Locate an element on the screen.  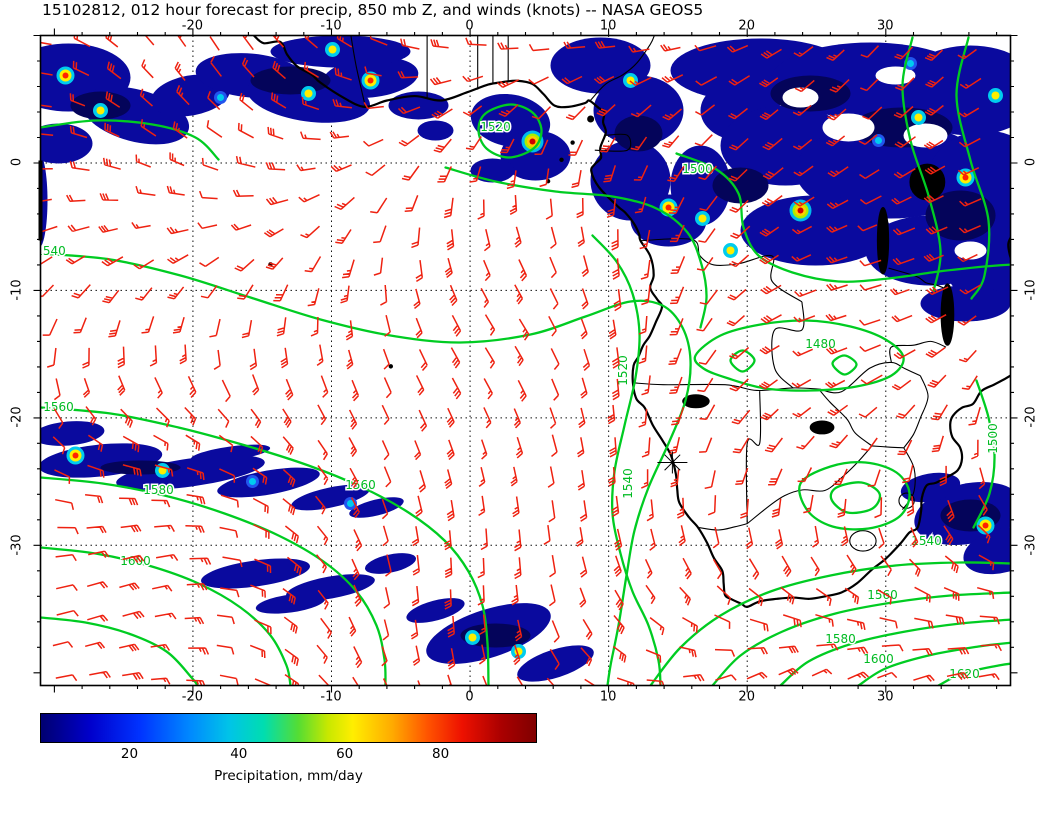
svg-text: 1520 is located at coordinates (495, 127).